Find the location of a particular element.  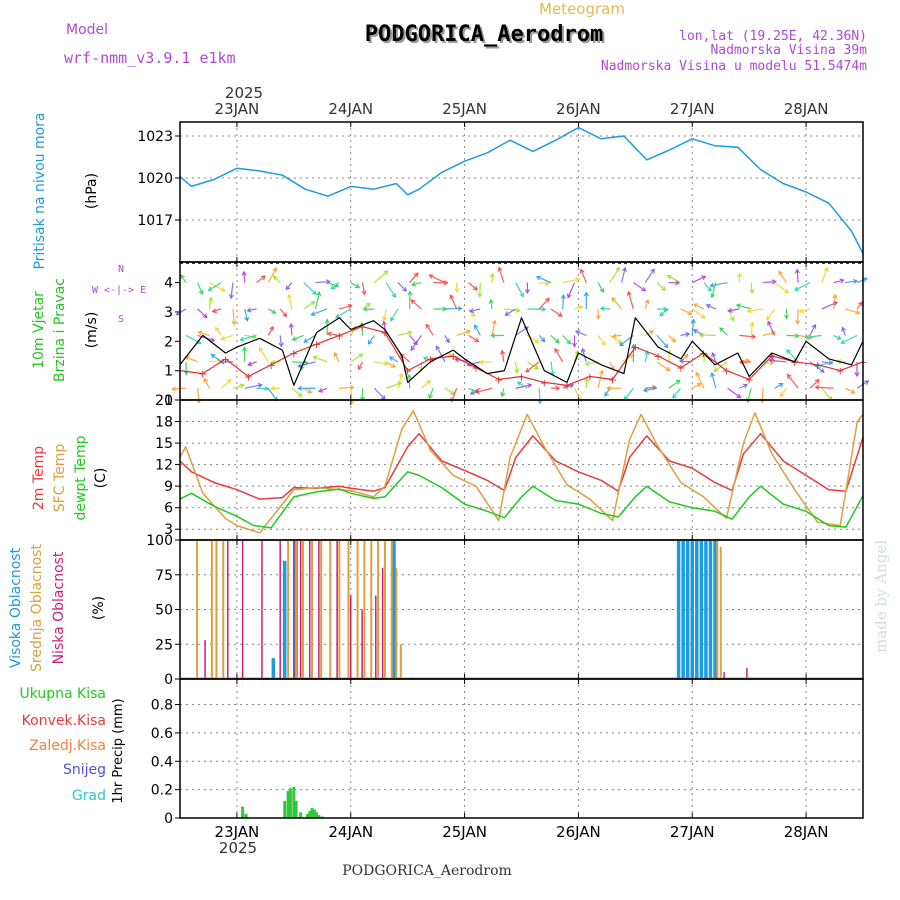

top-date-label: 27JAN is located at coordinates (692, 109).